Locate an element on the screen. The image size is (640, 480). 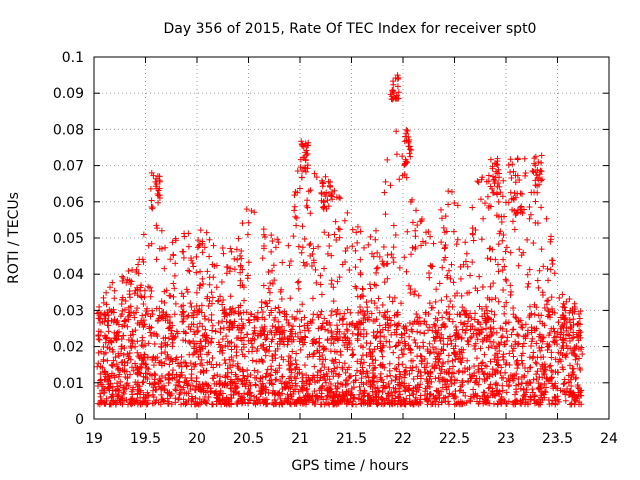
x-tick-label: 21 is located at coordinates (300, 439).